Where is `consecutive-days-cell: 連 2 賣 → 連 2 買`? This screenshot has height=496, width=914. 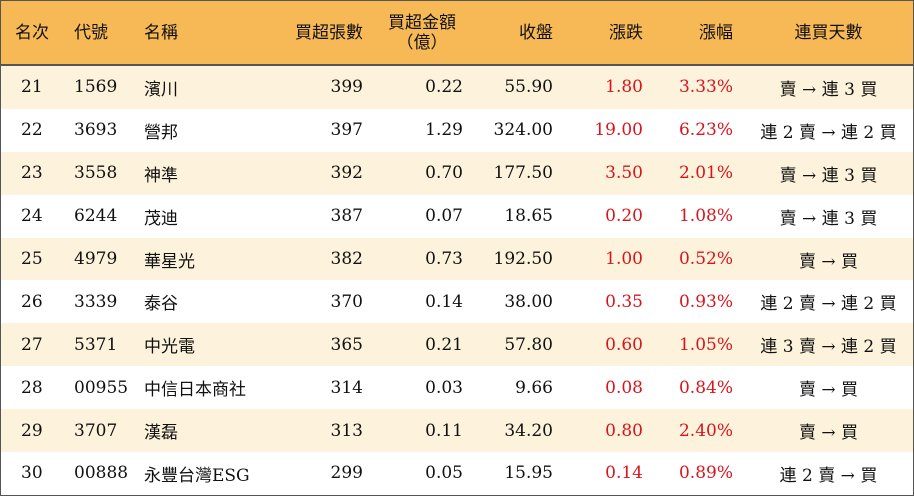
consecutive-days-cell: 連 2 賣 → 連 2 買 is located at coordinates (828, 304).